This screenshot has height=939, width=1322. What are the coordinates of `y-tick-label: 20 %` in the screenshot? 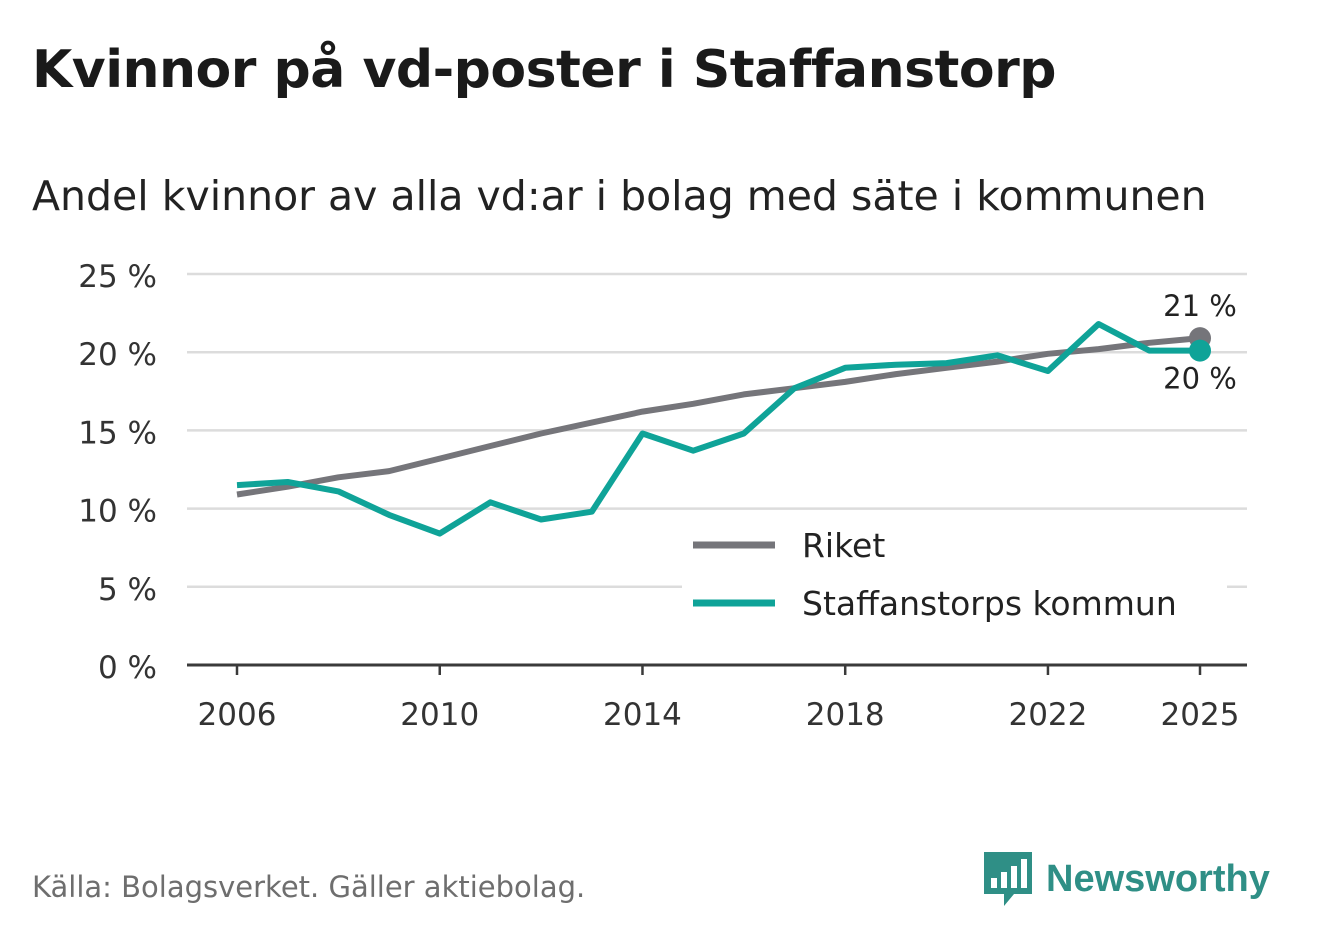 It's located at (117, 355).